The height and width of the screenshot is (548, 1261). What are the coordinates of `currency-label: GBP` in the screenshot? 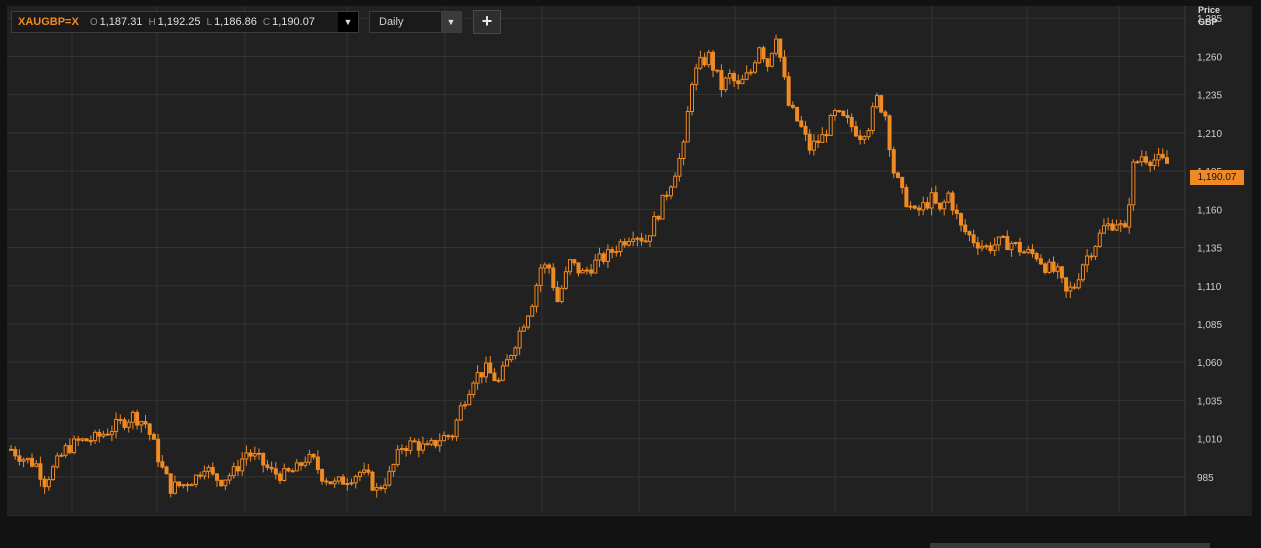 It's located at (1208, 22).